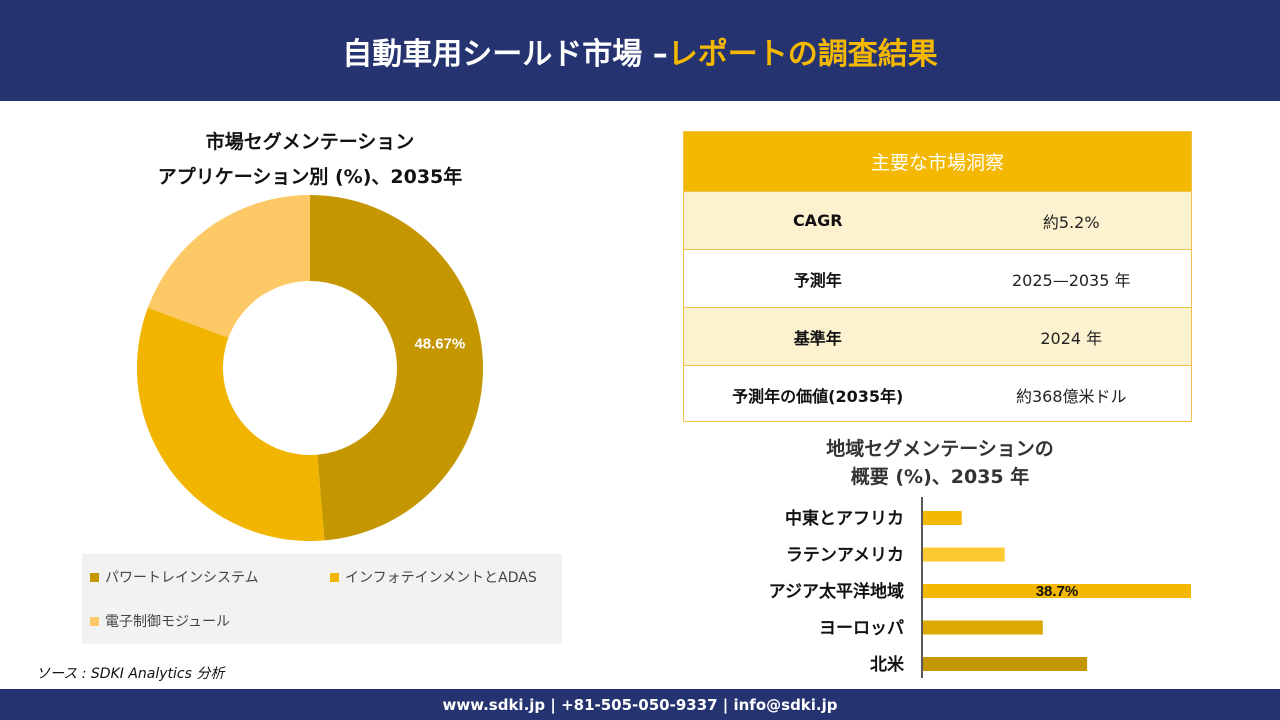  I want to click on legend-label-infotainment: インフォテインメントとADAS, so click(441, 578).